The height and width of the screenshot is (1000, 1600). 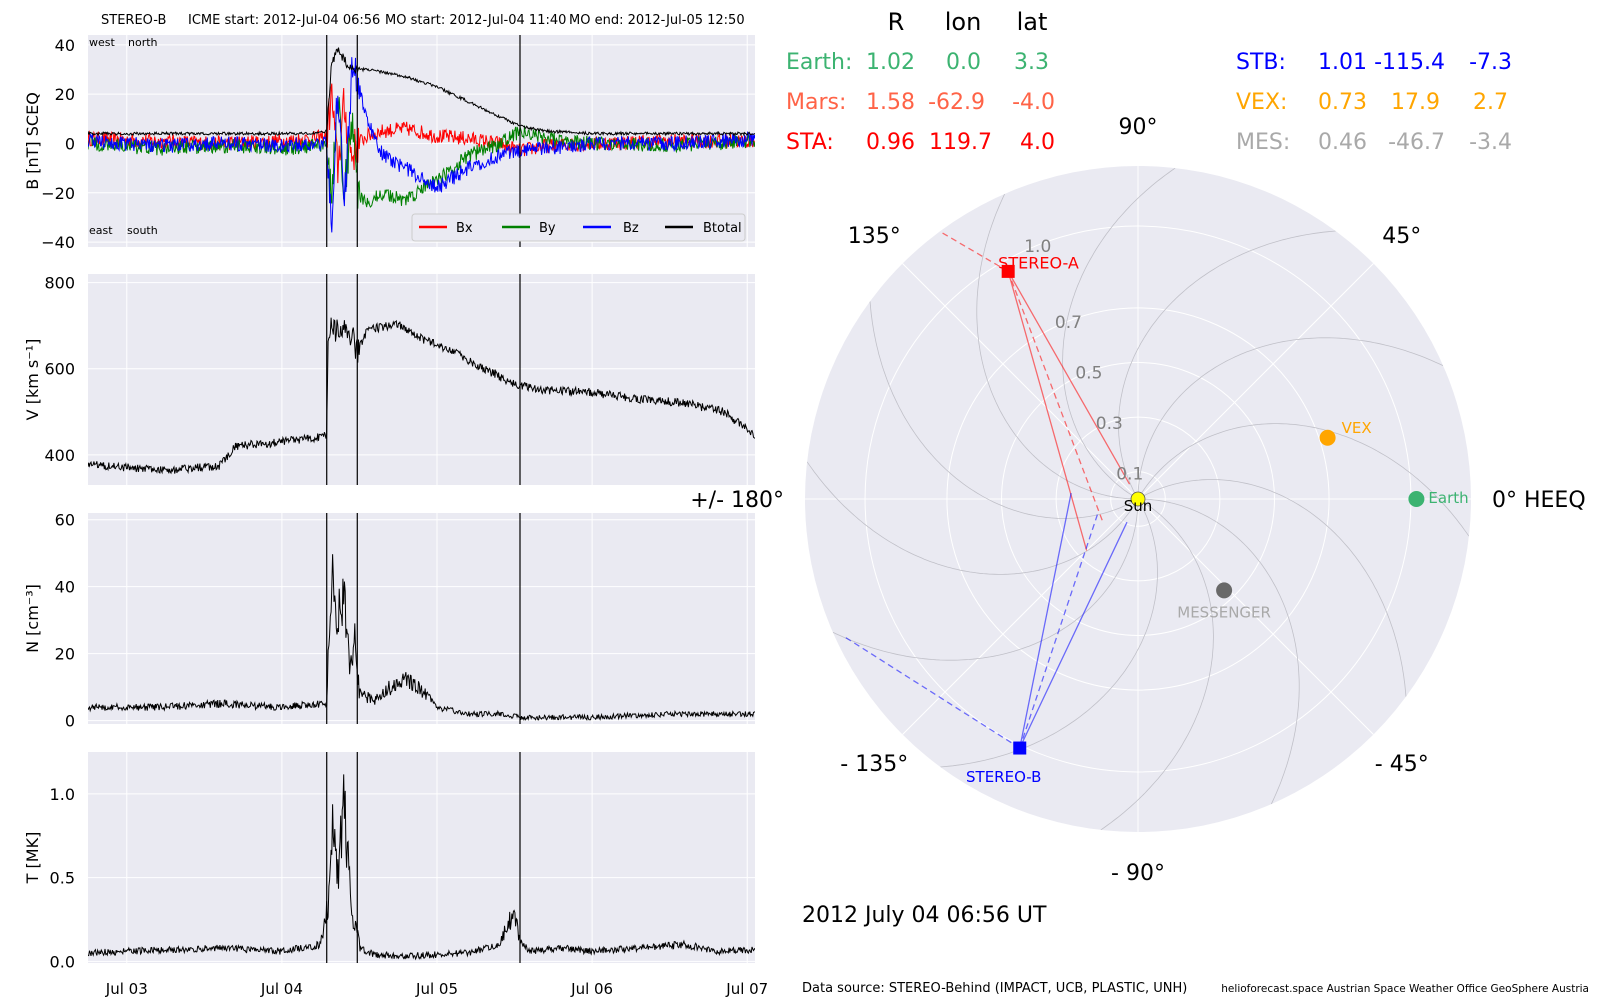 I want to click on annotation-east: east, so click(x=101, y=230).